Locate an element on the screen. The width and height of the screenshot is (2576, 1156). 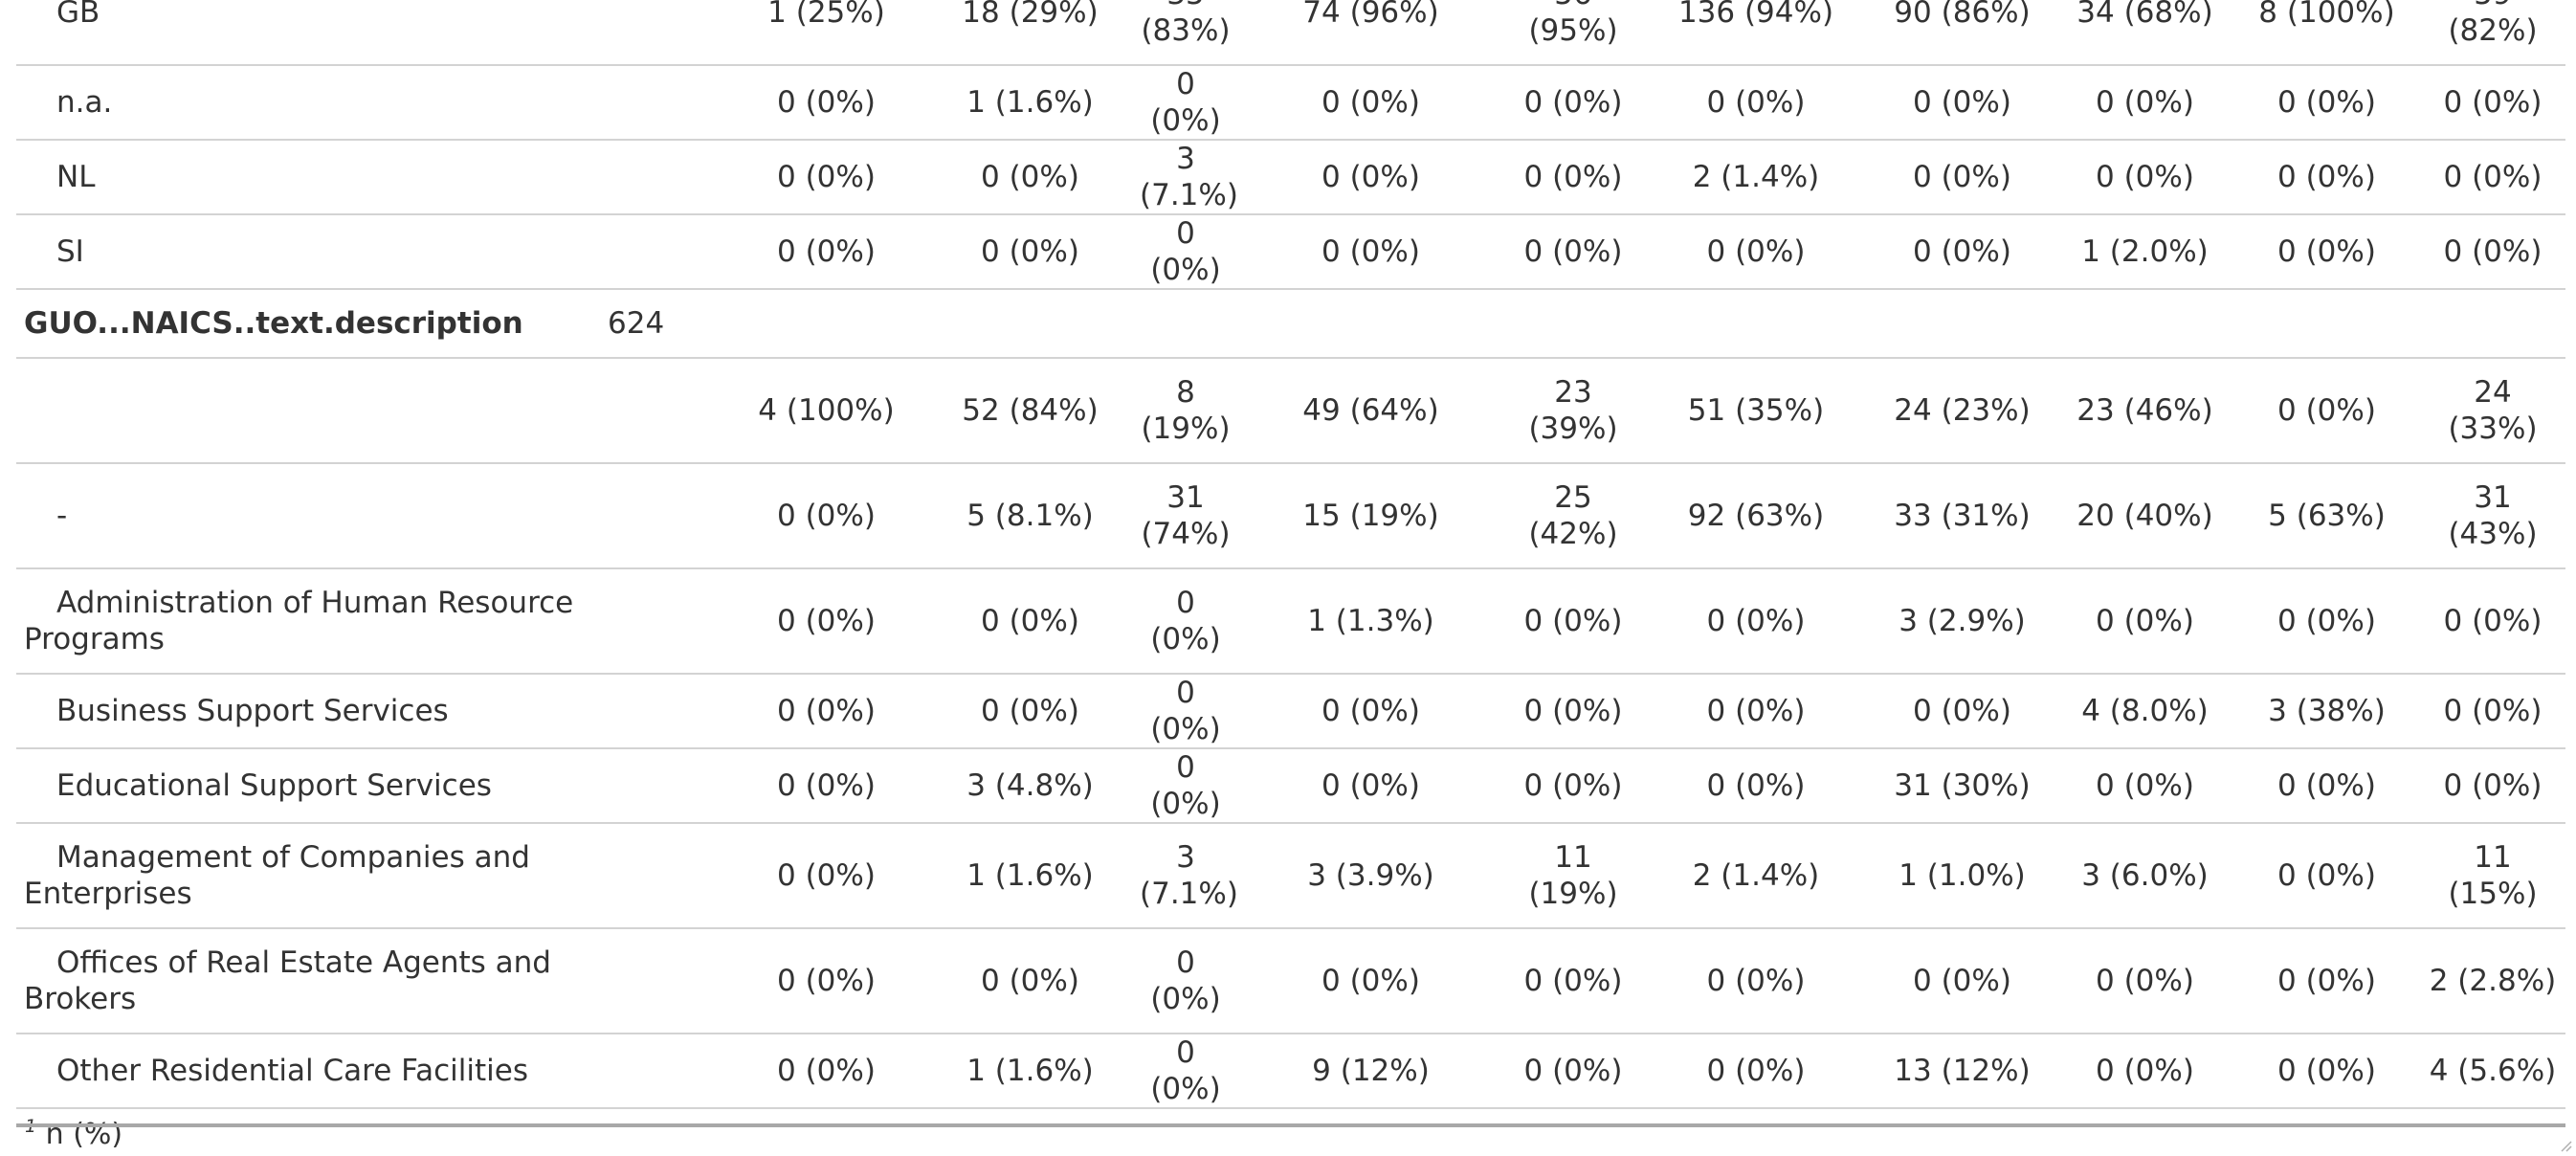
table-cell: 3 (38%) is located at coordinates (2326, 711).